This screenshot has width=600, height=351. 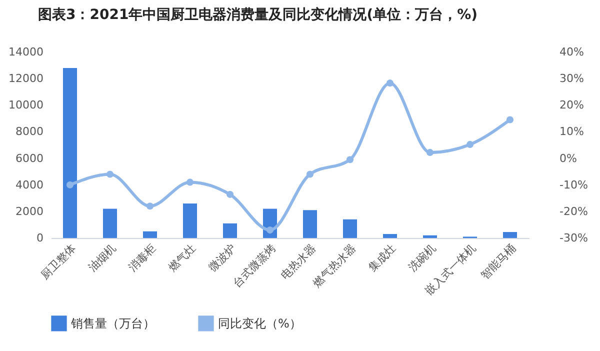 I want to click on x-tick-label: 智能马桶, so click(x=498, y=262).